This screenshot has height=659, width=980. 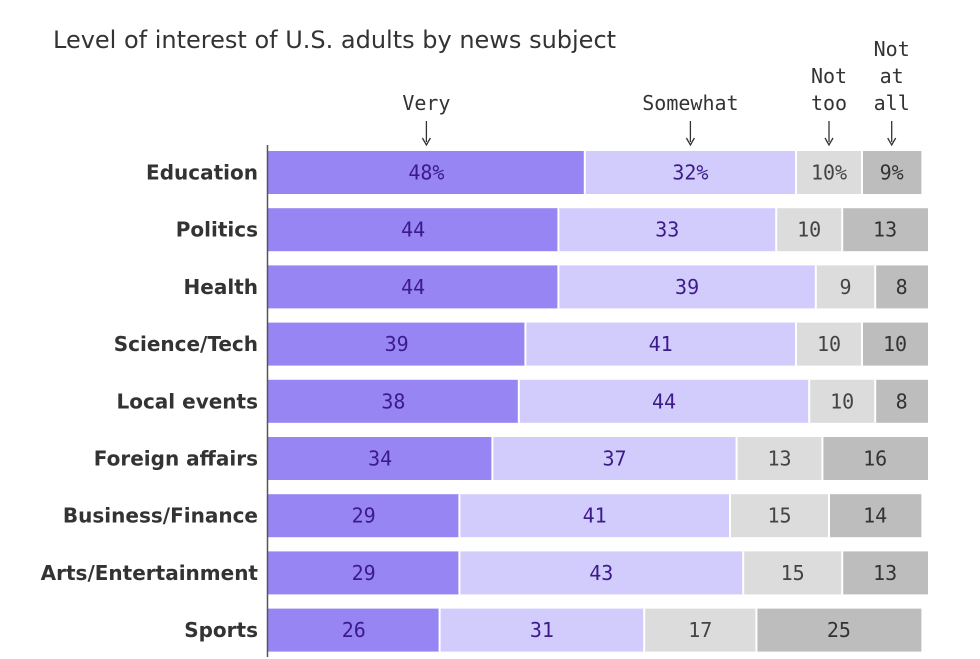 I want to click on category-label: Local events, so click(x=187, y=401).